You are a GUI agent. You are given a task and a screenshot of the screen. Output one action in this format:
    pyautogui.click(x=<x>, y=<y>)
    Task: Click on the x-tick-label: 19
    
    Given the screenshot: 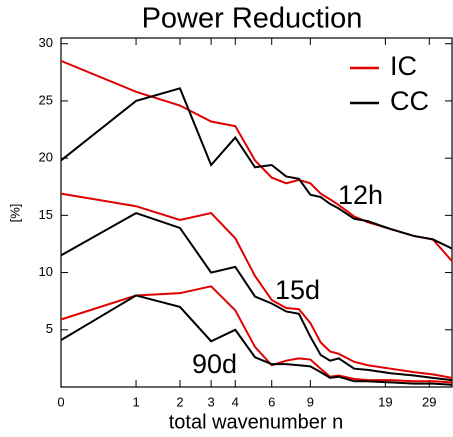 What is the action you would take?
    pyautogui.click(x=385, y=401)
    